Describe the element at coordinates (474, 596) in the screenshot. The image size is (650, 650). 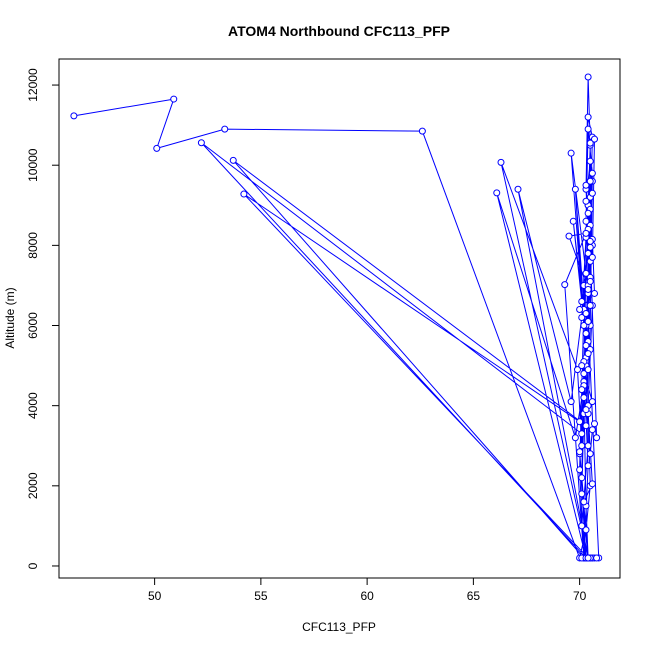
I see `x-tick-label: 65` at that location.